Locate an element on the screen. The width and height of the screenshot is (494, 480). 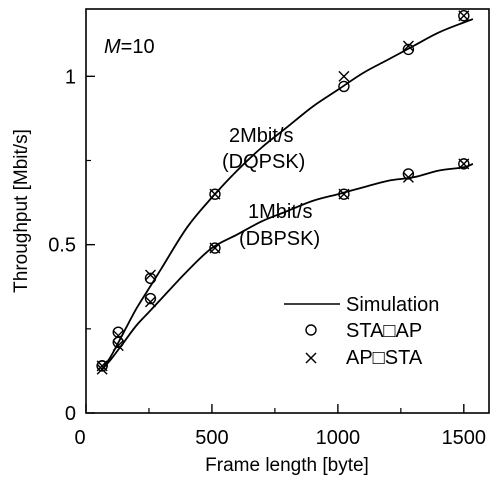
y-axis-label: Throughput [Mbit/s] is located at coordinates (21, 211).